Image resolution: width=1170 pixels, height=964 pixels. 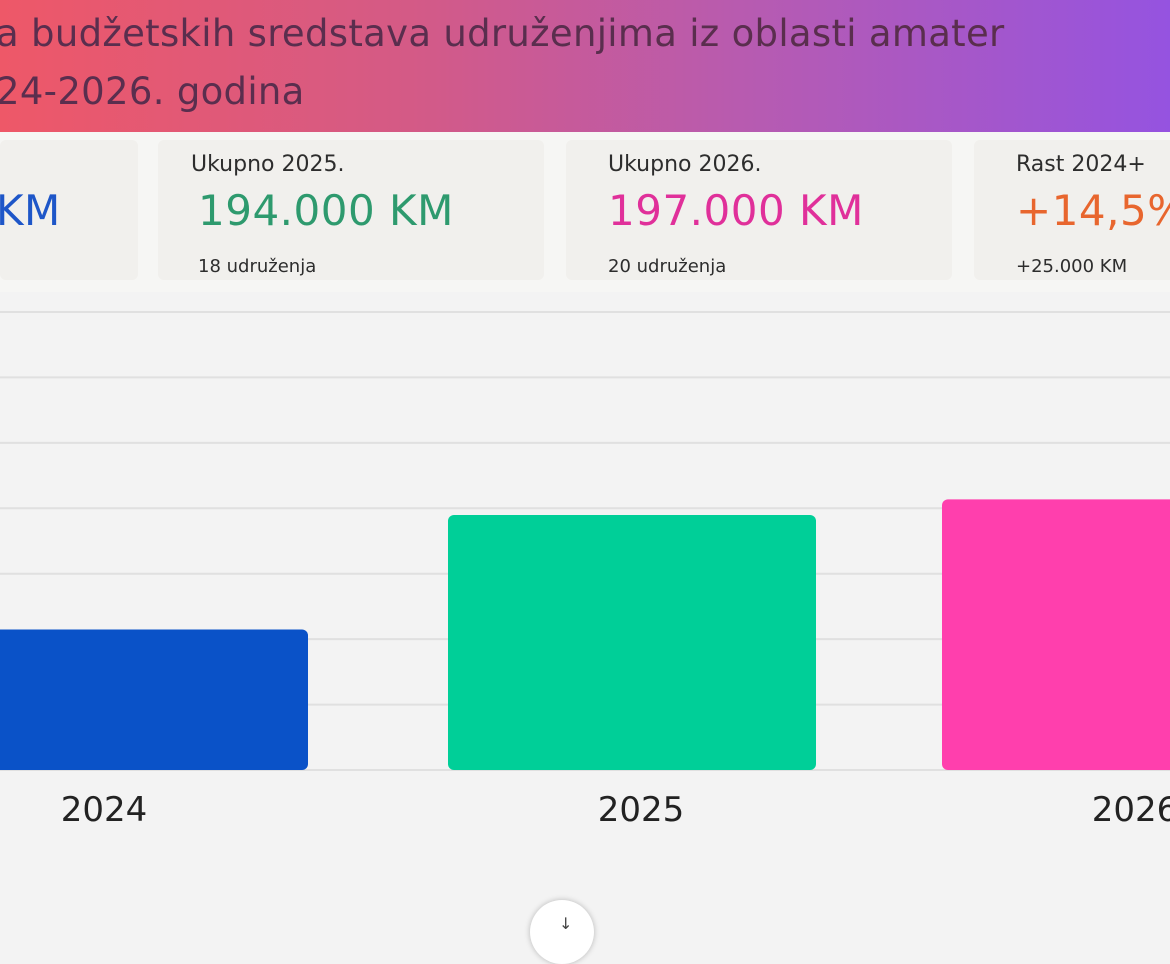 I want to click on x-tick-label: 2024, so click(x=104, y=810).